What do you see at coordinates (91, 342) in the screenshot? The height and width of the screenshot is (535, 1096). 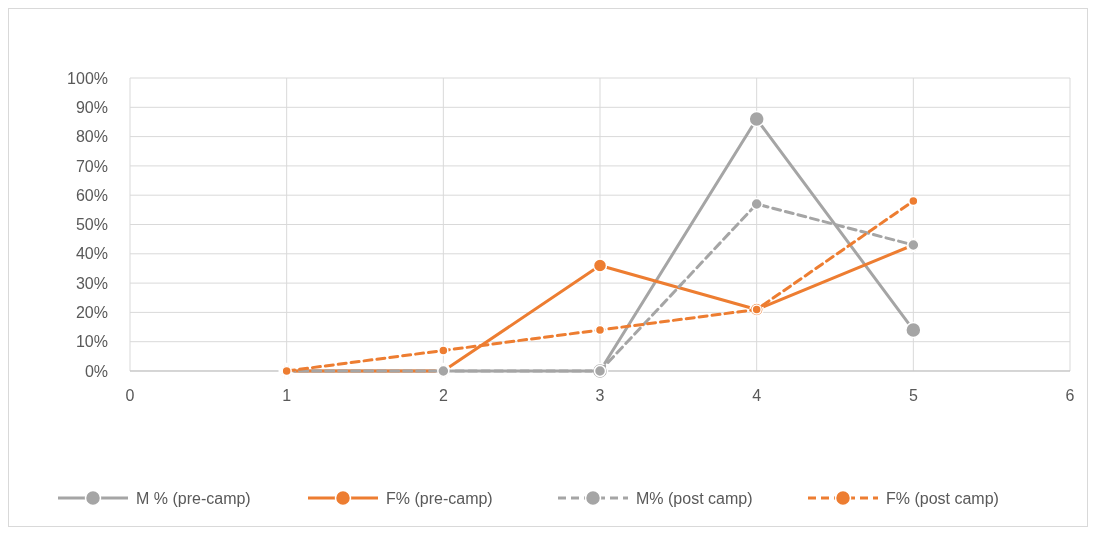 I see `y-tick-label: 10%` at bounding box center [91, 342].